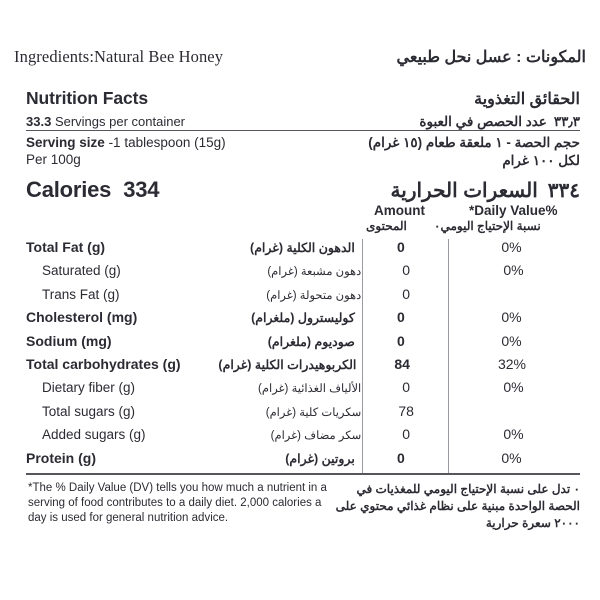  Describe the element at coordinates (65, 142) in the screenshot. I see `serving-size-label: Serving size` at that location.